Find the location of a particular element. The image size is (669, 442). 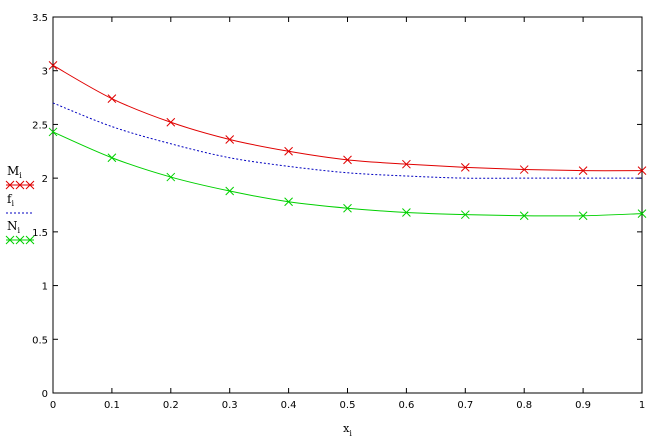

y-tick-label: 0 is located at coordinates (45, 394).